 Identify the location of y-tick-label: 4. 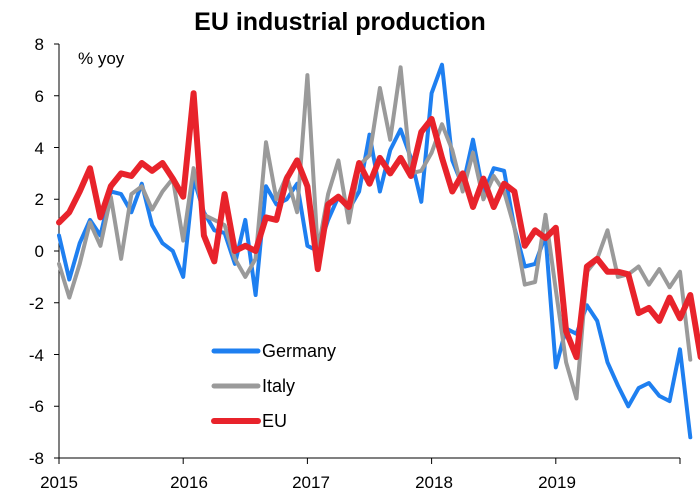
(39, 148).